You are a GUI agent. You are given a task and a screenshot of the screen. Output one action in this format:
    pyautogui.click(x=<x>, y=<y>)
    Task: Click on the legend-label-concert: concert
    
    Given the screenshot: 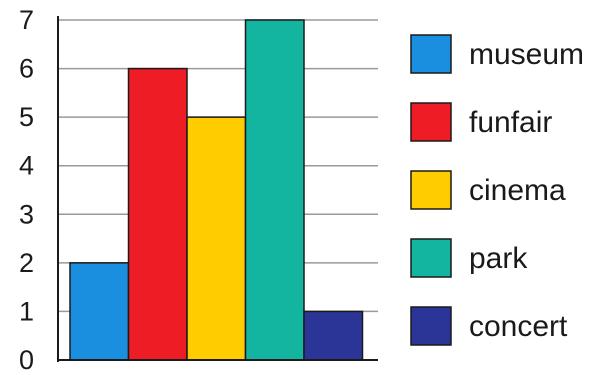 What is the action you would take?
    pyautogui.click(x=518, y=326)
    